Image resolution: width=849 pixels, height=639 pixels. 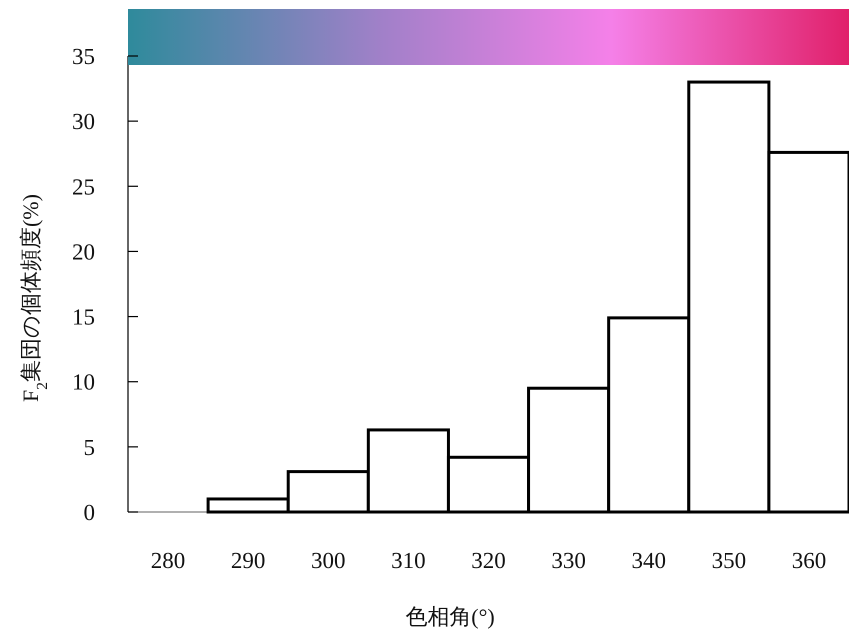 What do you see at coordinates (83, 187) in the screenshot?
I see `y-tick-label: 25` at bounding box center [83, 187].